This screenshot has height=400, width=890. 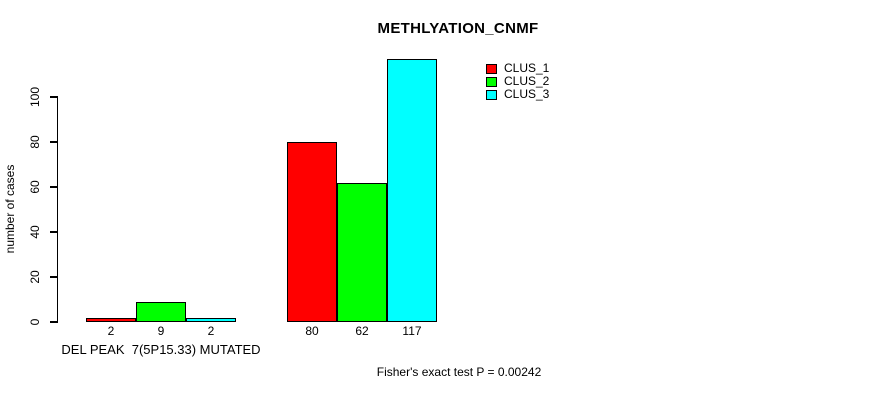 I want to click on legend-item: CLUS_3, so click(x=518, y=94).